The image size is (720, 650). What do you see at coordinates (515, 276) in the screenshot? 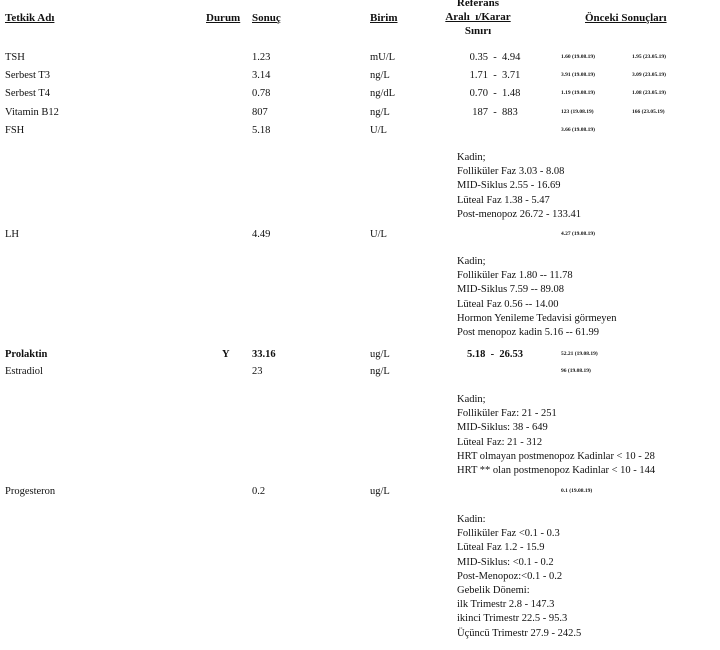
I see `reference-note: Folliküler Faz 1.80 -- 11.78` at bounding box center [515, 276].